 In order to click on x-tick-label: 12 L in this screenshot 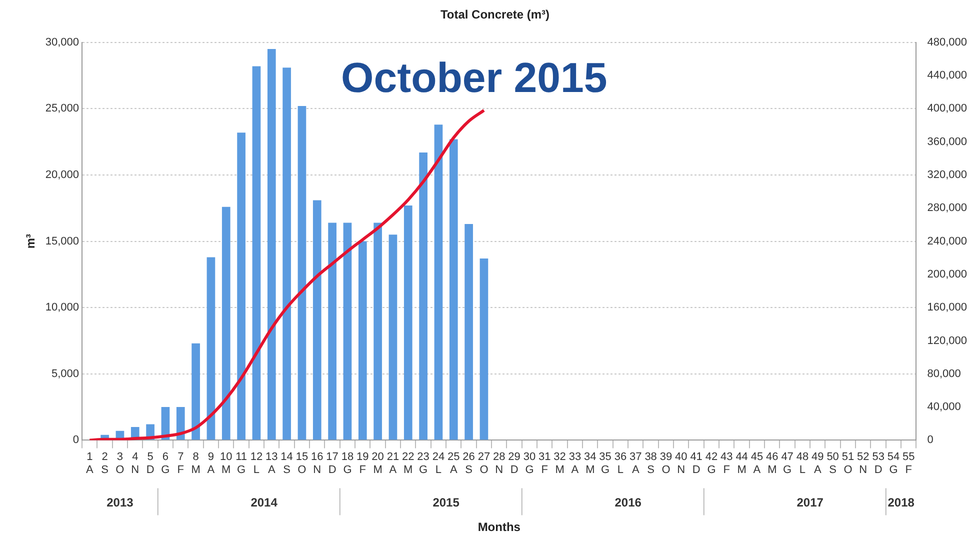, I will do `click(256, 463)`.